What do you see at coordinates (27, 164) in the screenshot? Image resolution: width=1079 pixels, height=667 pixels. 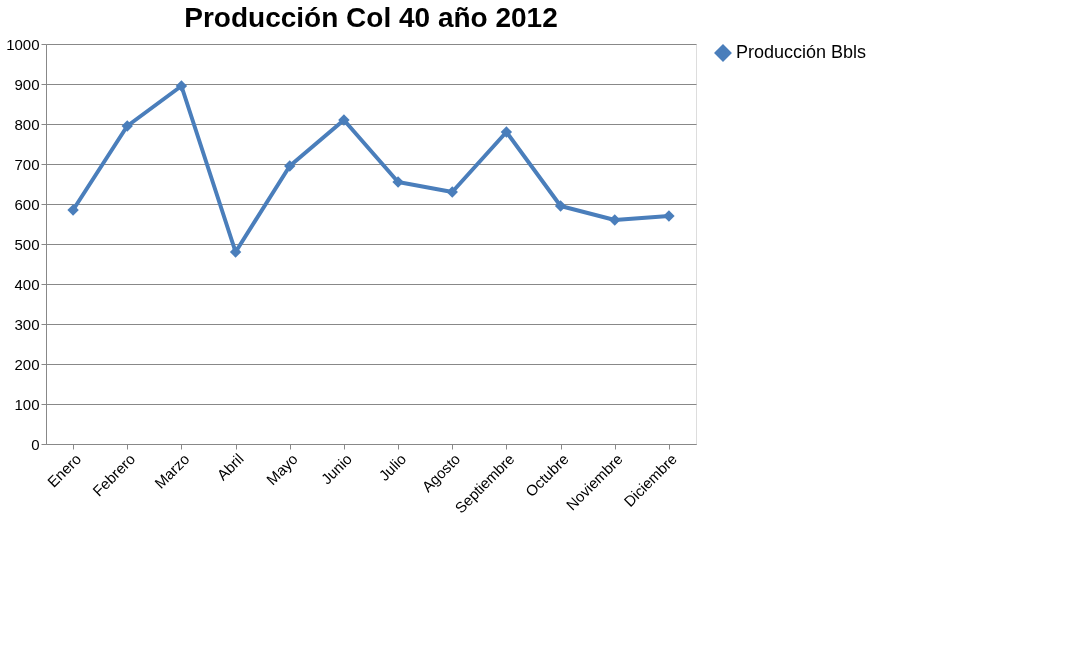 I see `y-tick-label: 700` at bounding box center [27, 164].